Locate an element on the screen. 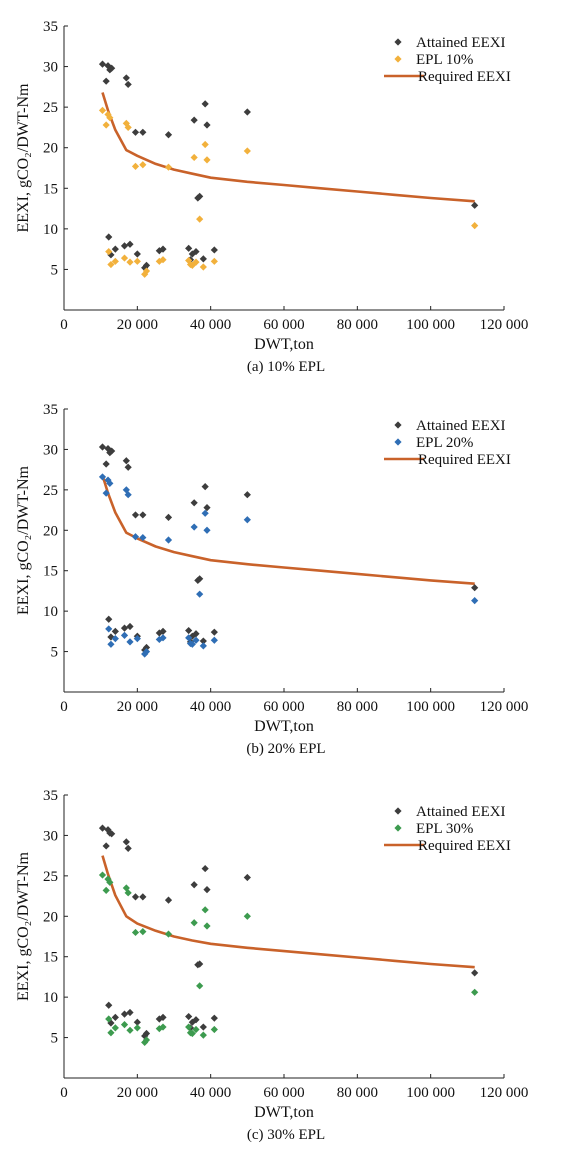 This screenshot has height=1152, width=574. chart-caption: (a) 10% EPL is located at coordinates (286, 367).